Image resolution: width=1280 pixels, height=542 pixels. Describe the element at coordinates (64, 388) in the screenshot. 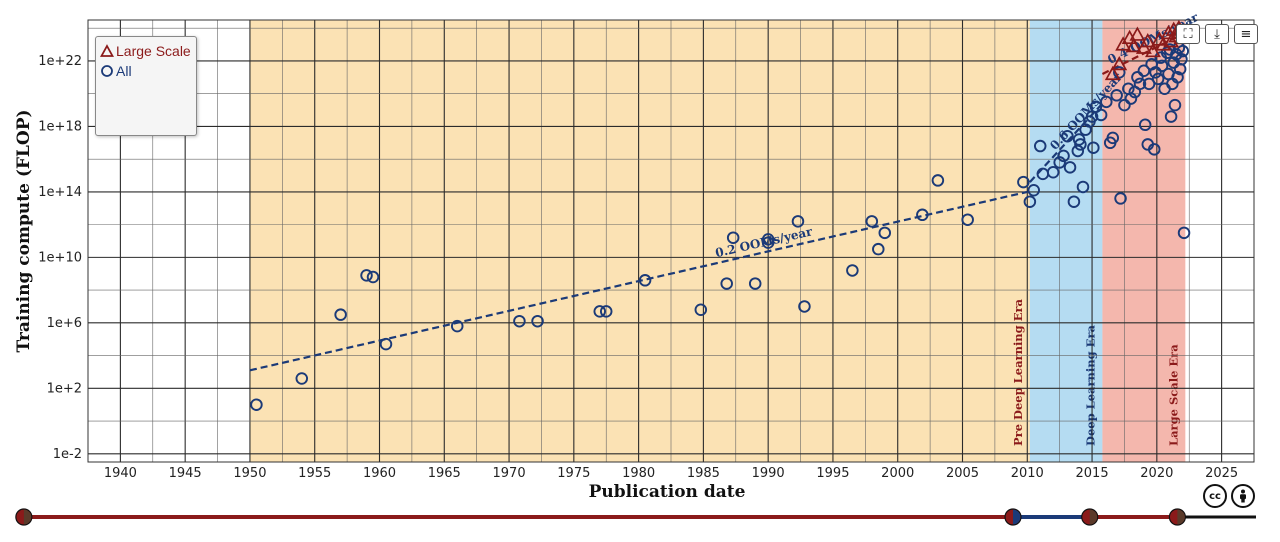

I see `y-tick-label: 1e+2` at that location.